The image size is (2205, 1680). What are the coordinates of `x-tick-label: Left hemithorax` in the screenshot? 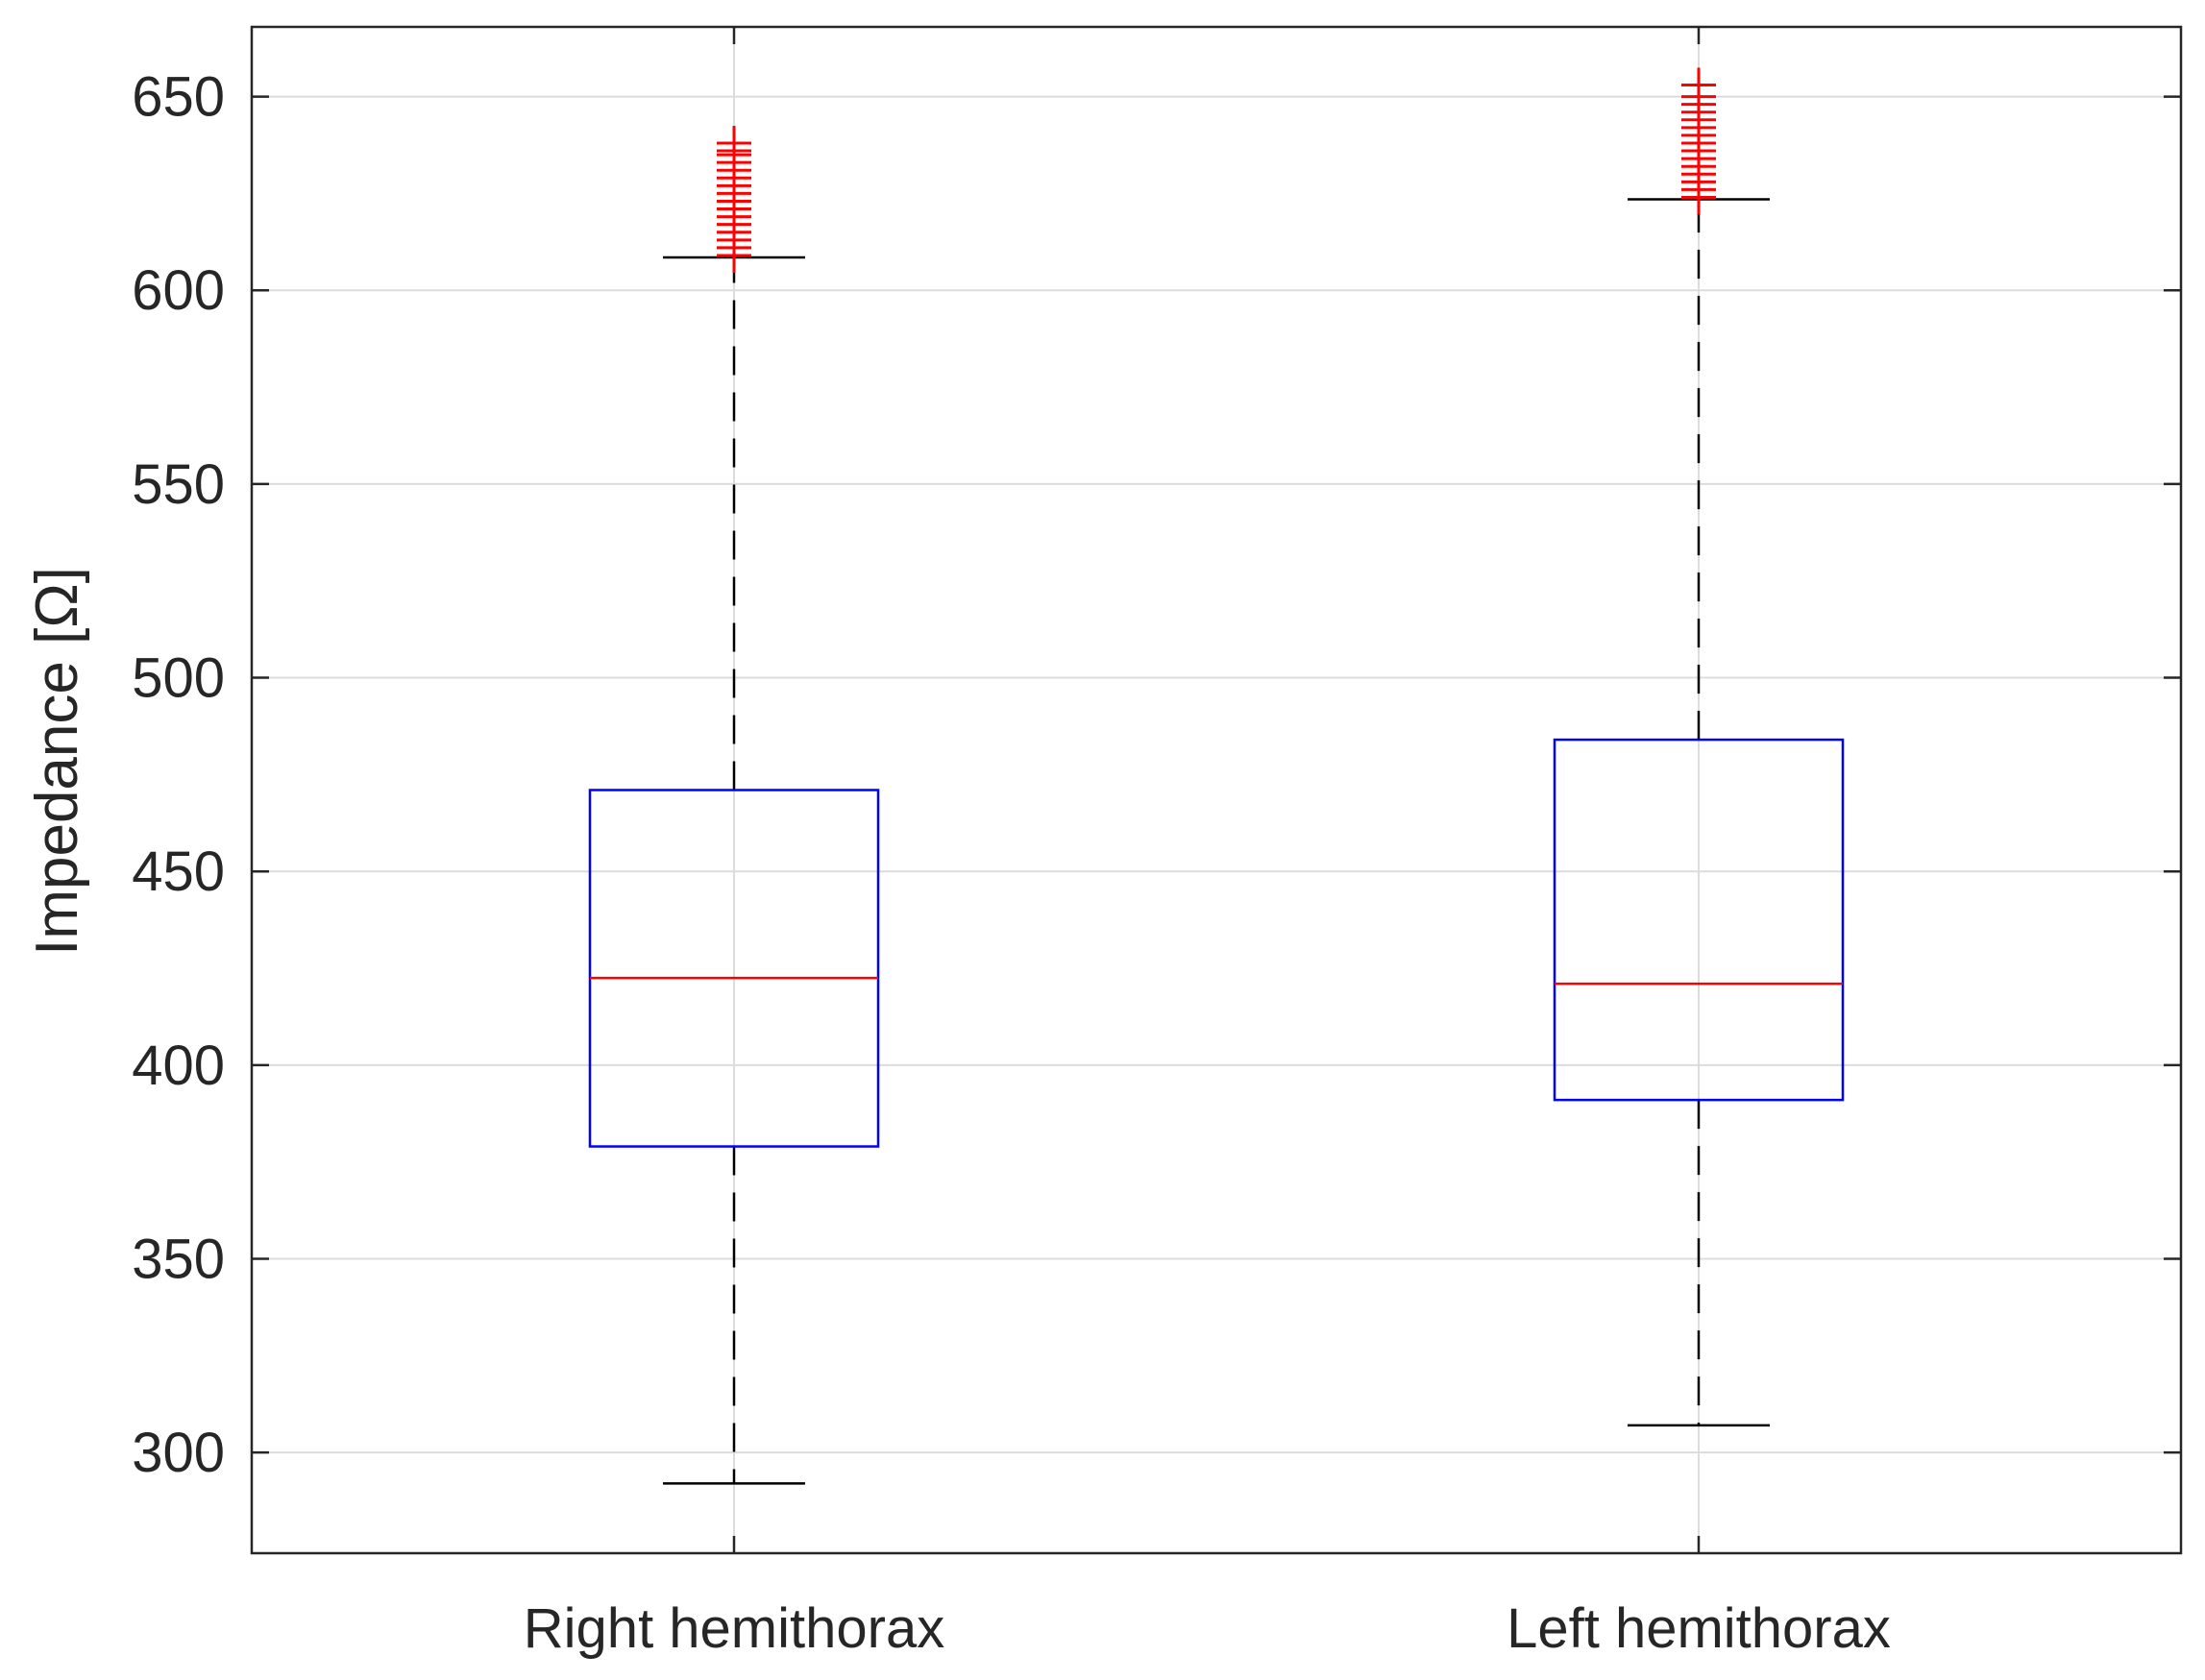 It's located at (1699, 1628).